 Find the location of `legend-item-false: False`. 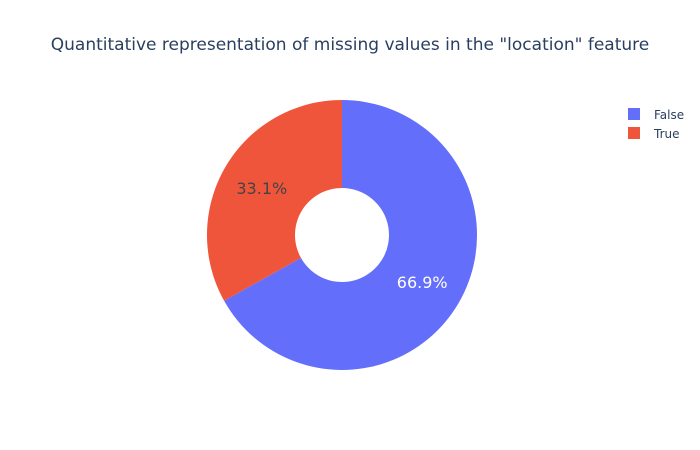

legend-item-false: False is located at coordinates (656, 115).